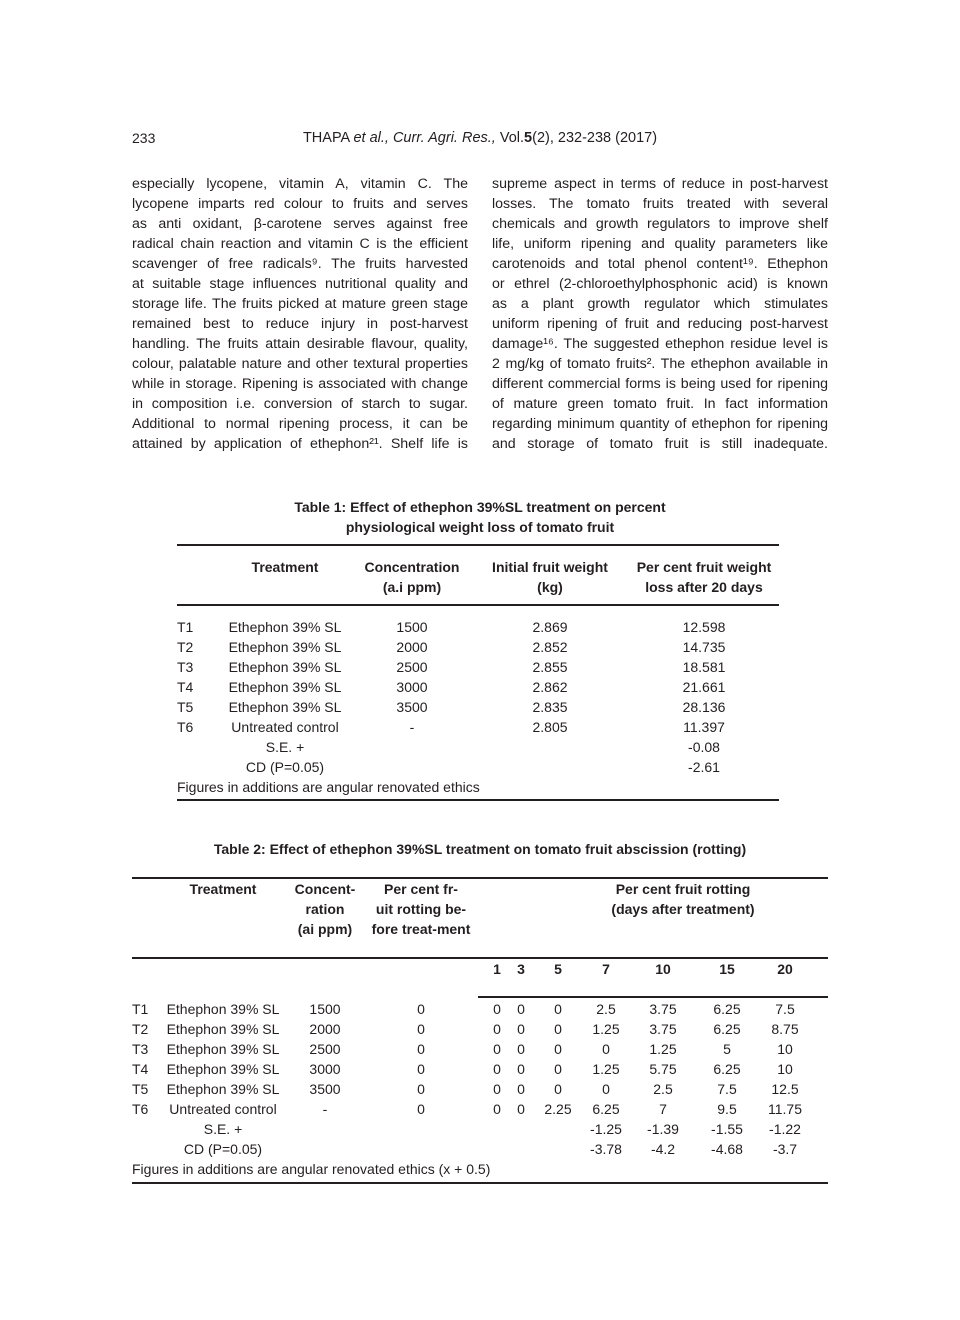 Image resolution: width=960 pixels, height=1320 pixels. What do you see at coordinates (785, 1069) in the screenshot?
I see `table-cell: 10` at bounding box center [785, 1069].